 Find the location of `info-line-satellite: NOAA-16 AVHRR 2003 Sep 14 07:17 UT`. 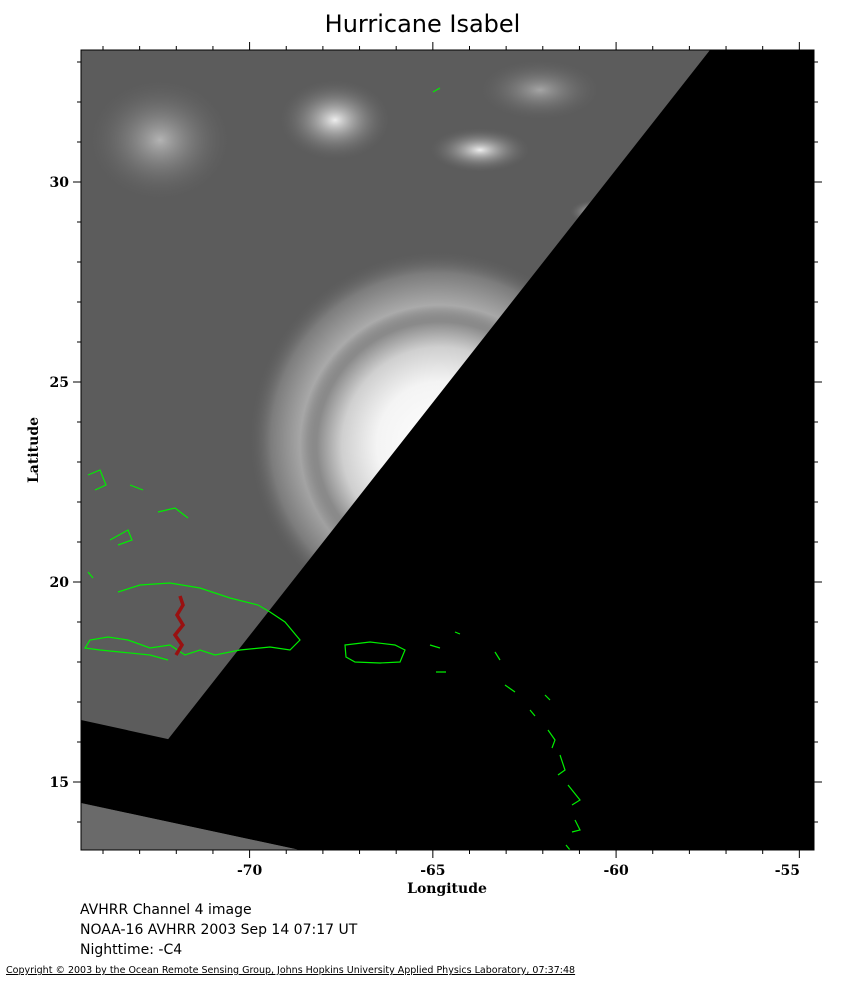

info-line-satellite: NOAA-16 AVHRR 2003 Sep 14 07:17 UT is located at coordinates (219, 930).